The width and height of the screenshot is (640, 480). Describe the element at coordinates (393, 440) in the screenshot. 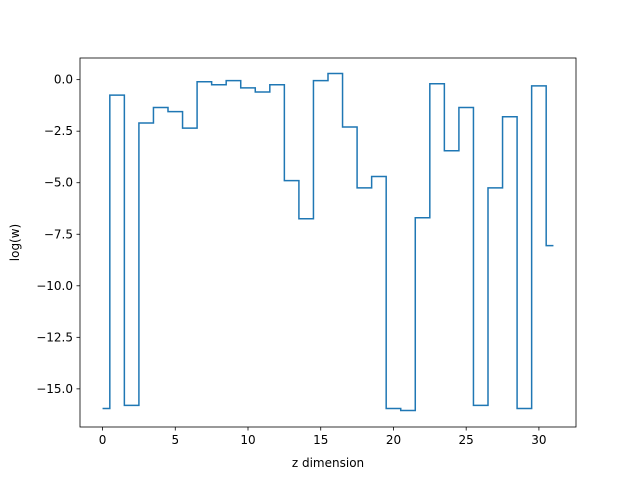

I see `x-tick-label: 20` at that location.